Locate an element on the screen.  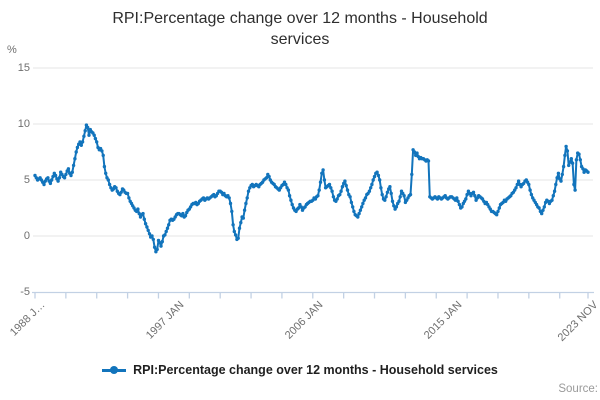
y-axis-tick-label: 10 is located at coordinates (23, 124).